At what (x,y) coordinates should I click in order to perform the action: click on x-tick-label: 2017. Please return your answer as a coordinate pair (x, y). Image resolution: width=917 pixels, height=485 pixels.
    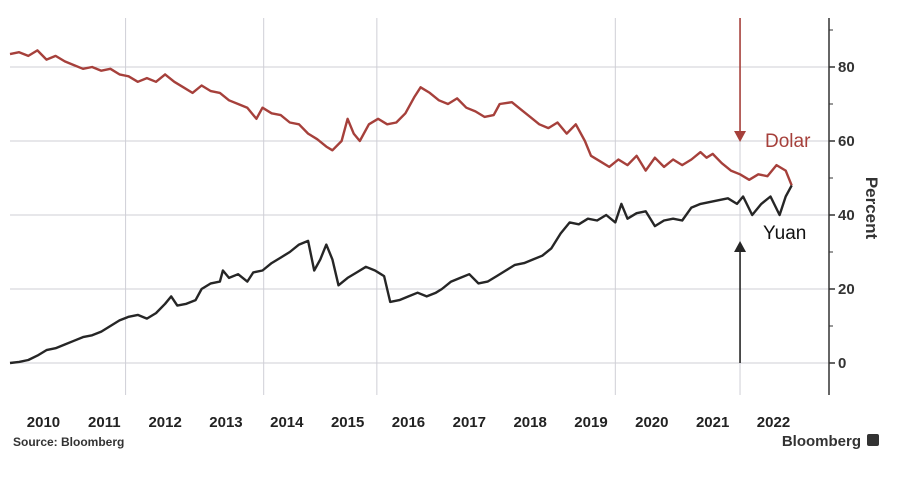
    Looking at the image, I should click on (469, 422).